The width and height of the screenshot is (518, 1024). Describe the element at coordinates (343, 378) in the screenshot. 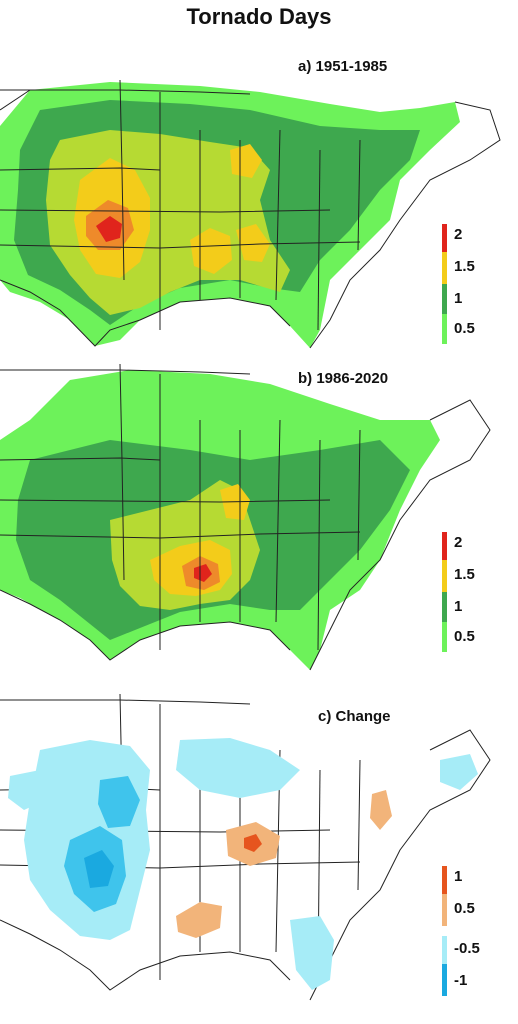

I see `panel-b-label: b) 1986-2020` at that location.